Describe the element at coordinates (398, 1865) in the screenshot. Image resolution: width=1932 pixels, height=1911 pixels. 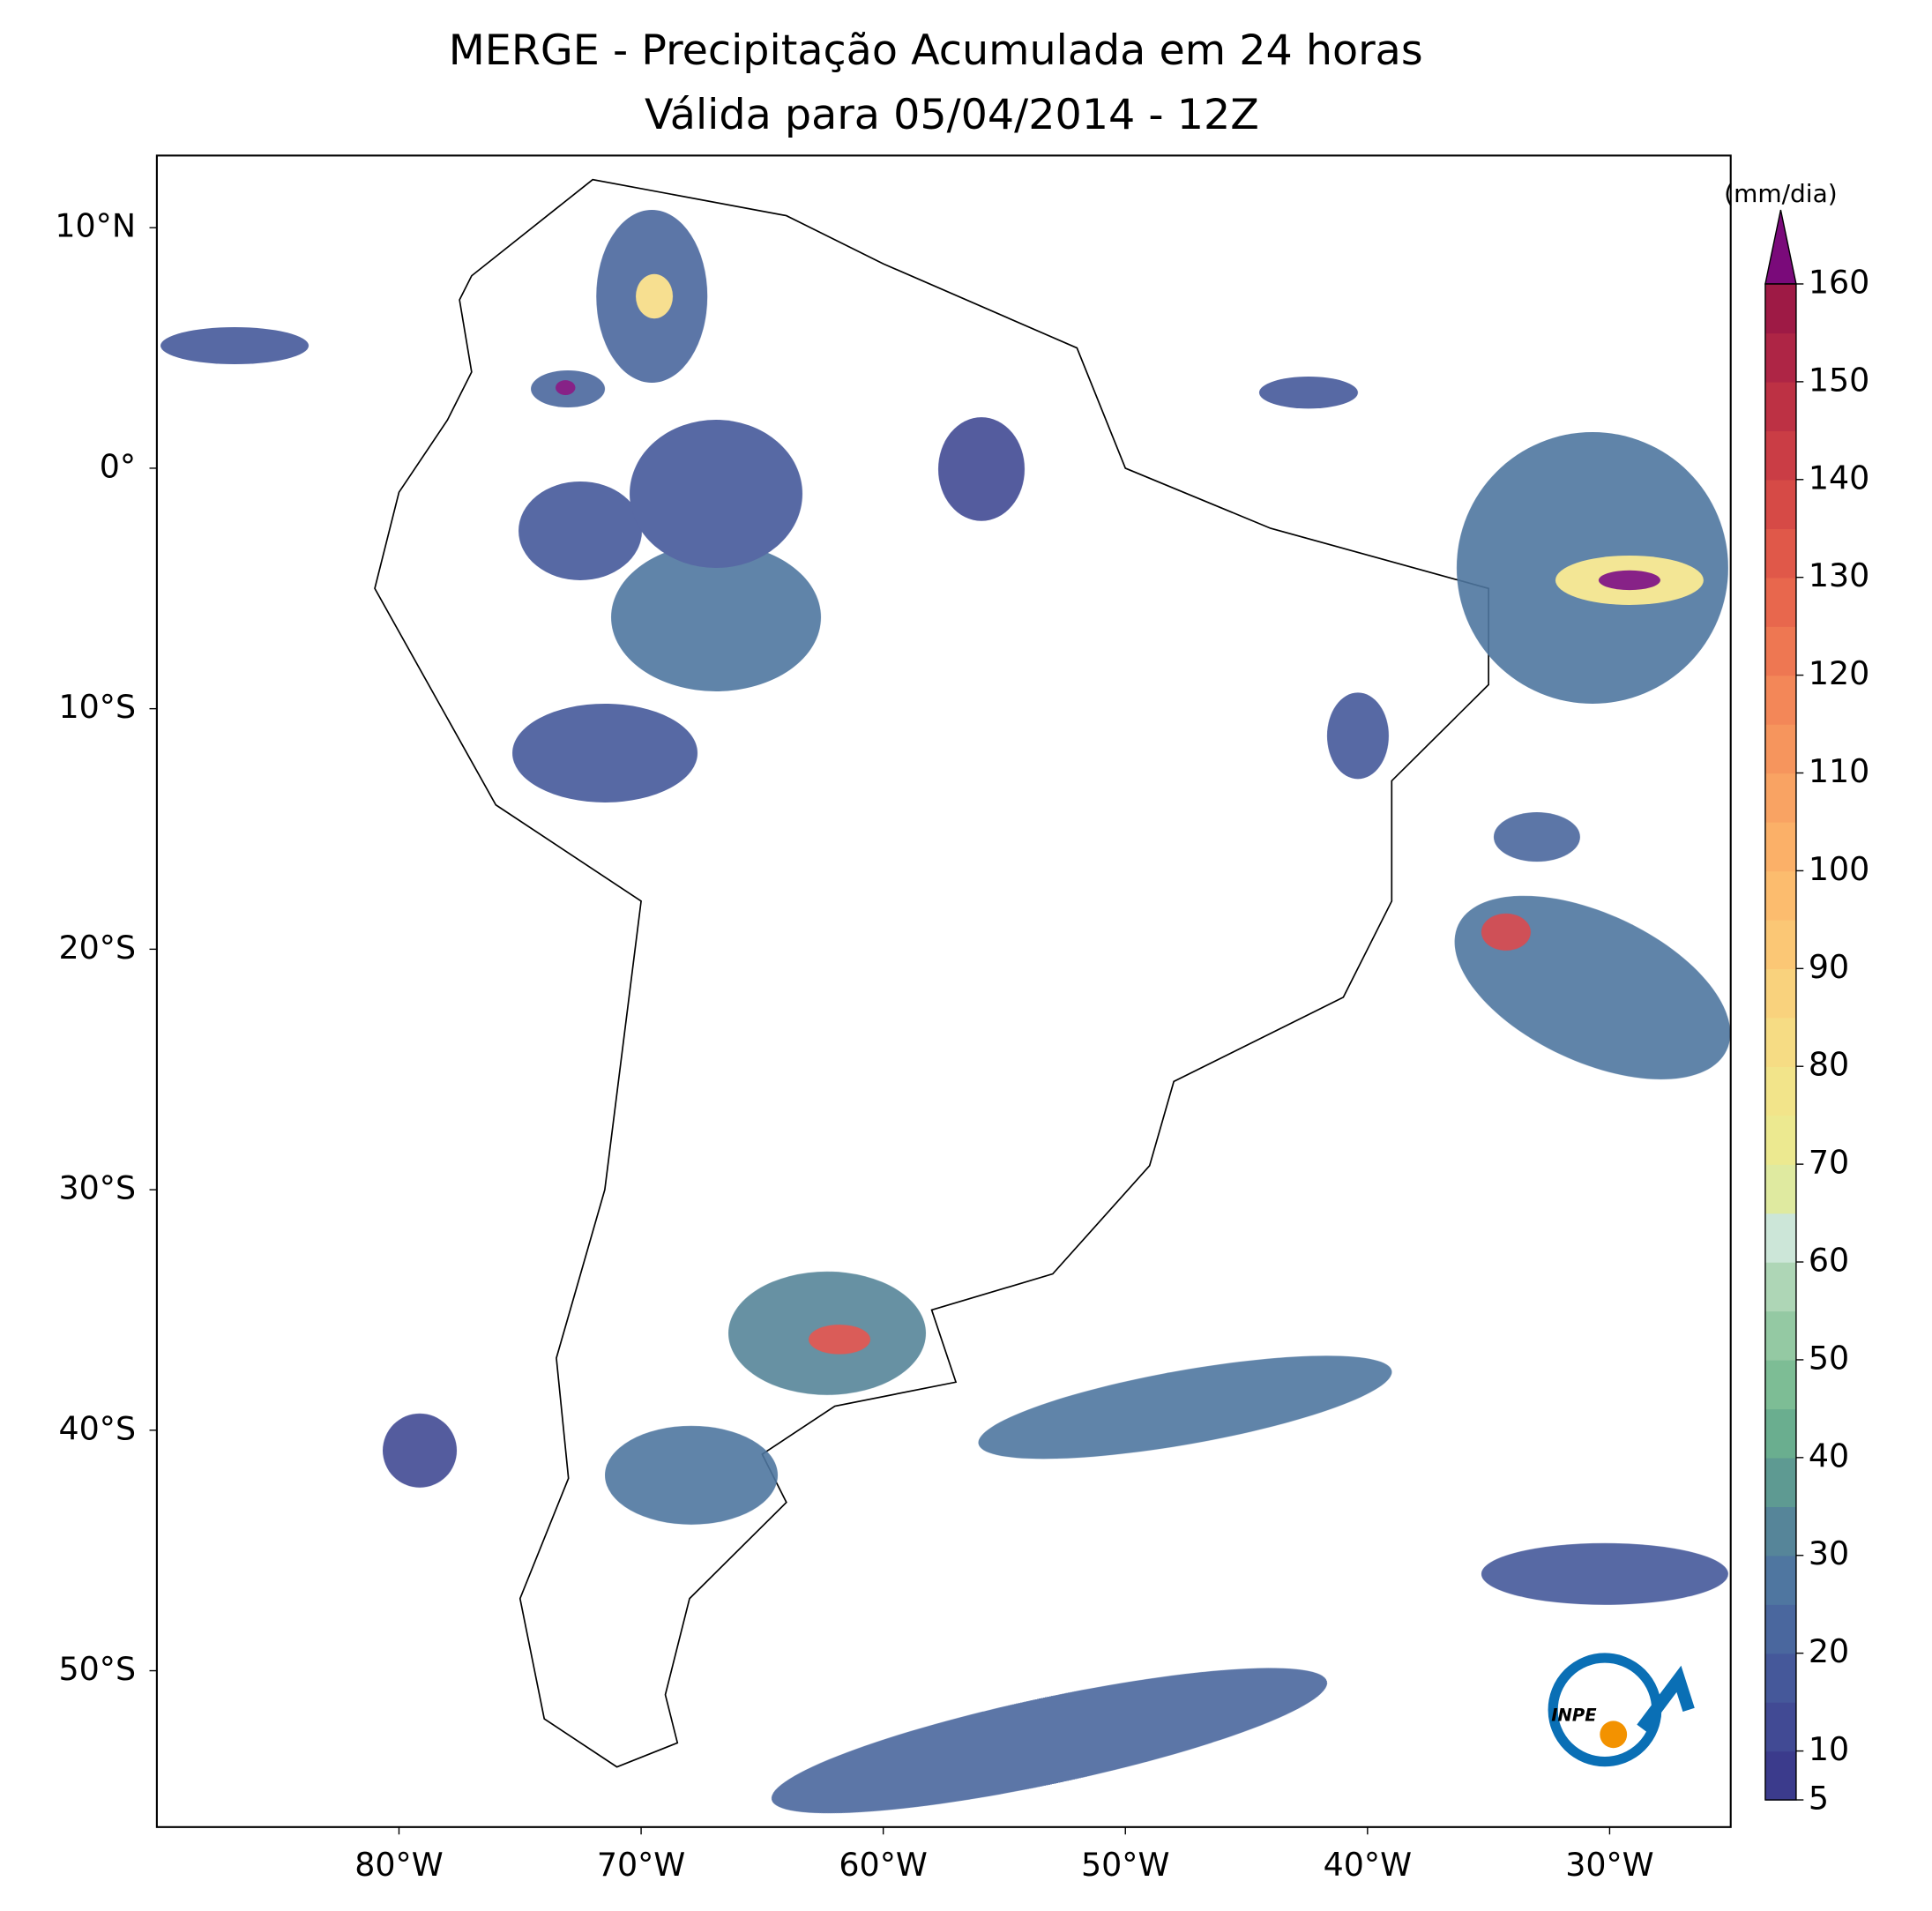
I see `x-tick-label: 80°W` at that location.